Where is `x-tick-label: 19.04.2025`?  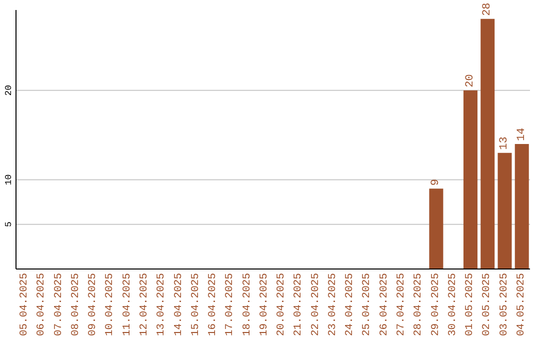
x-tick-label: 19.04.2025 is located at coordinates (264, 304).